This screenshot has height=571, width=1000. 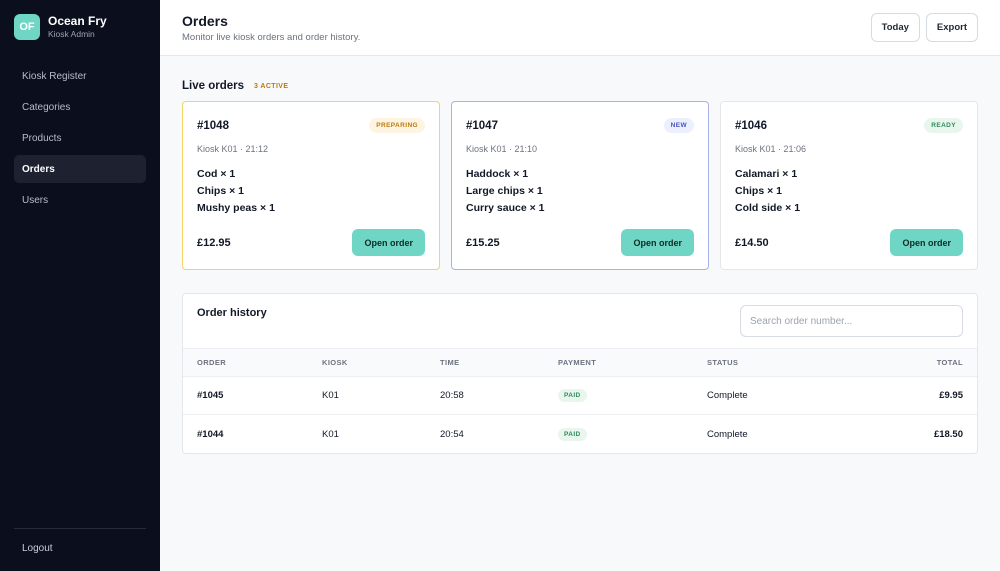 I want to click on cell-total: £18.50, so click(x=948, y=434).